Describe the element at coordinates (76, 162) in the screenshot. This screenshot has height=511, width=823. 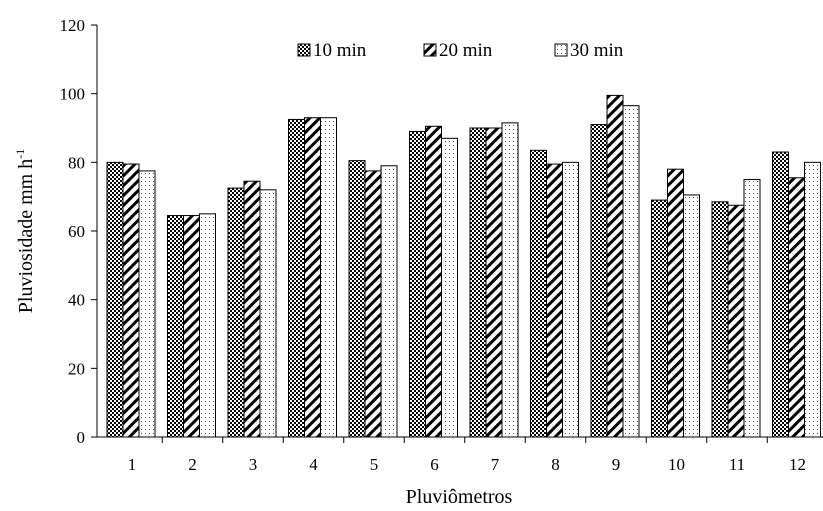
I see `y-tick-label: 80` at that location.